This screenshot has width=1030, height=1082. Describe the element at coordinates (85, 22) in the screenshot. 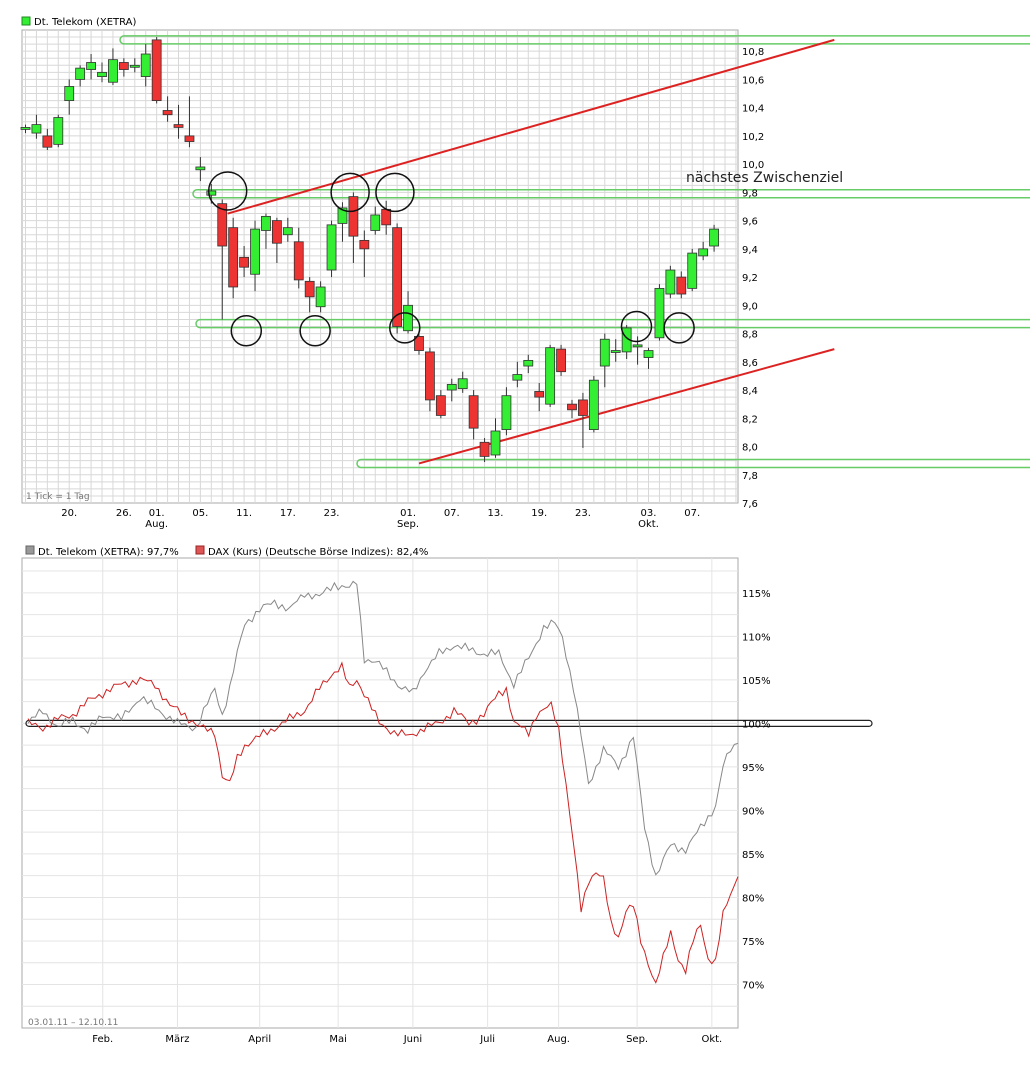

I see `chart-title: Dt. Telekom (XETRA)` at that location.